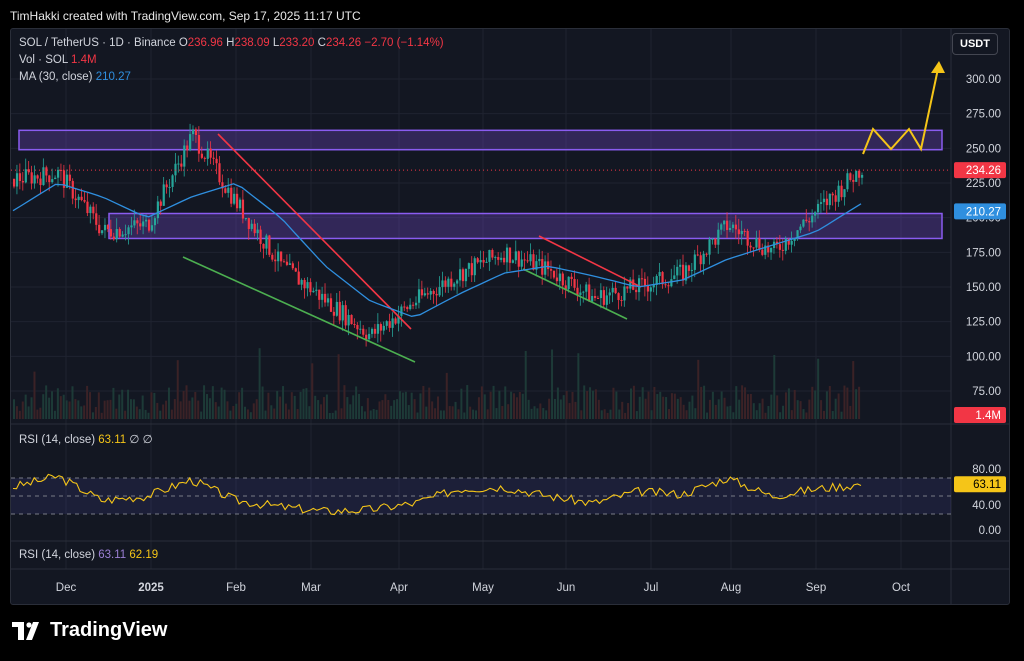 Image resolution: width=1024 pixels, height=661 pixels. I want to click on price-badge-bg, so click(980, 170).